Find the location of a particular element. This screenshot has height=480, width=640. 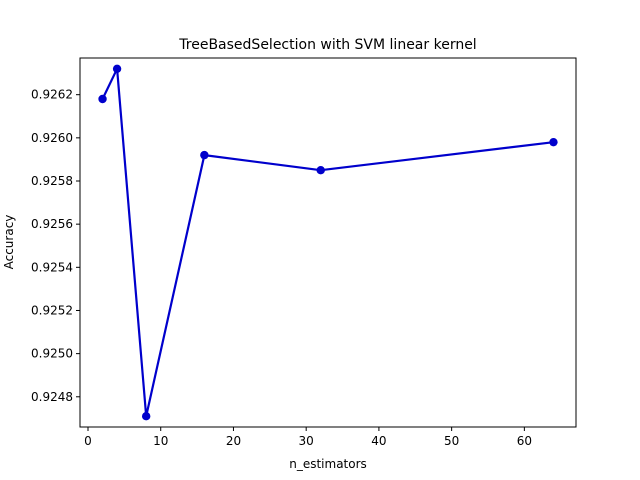

x-axis: 0 10 20 30 40 50 60 is located at coordinates (308, 437).